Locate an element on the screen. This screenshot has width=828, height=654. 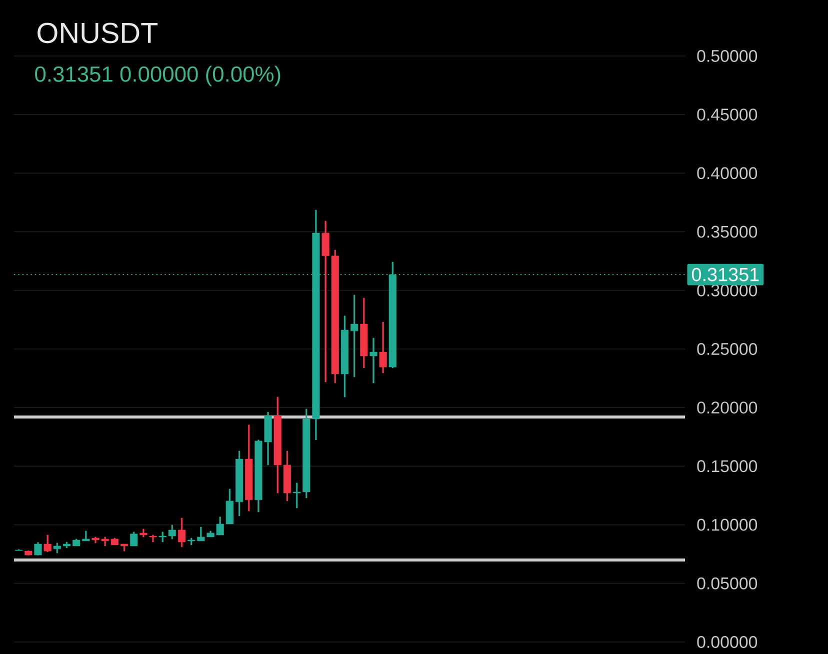
y-tick-label: 0.35000 is located at coordinates (727, 232).